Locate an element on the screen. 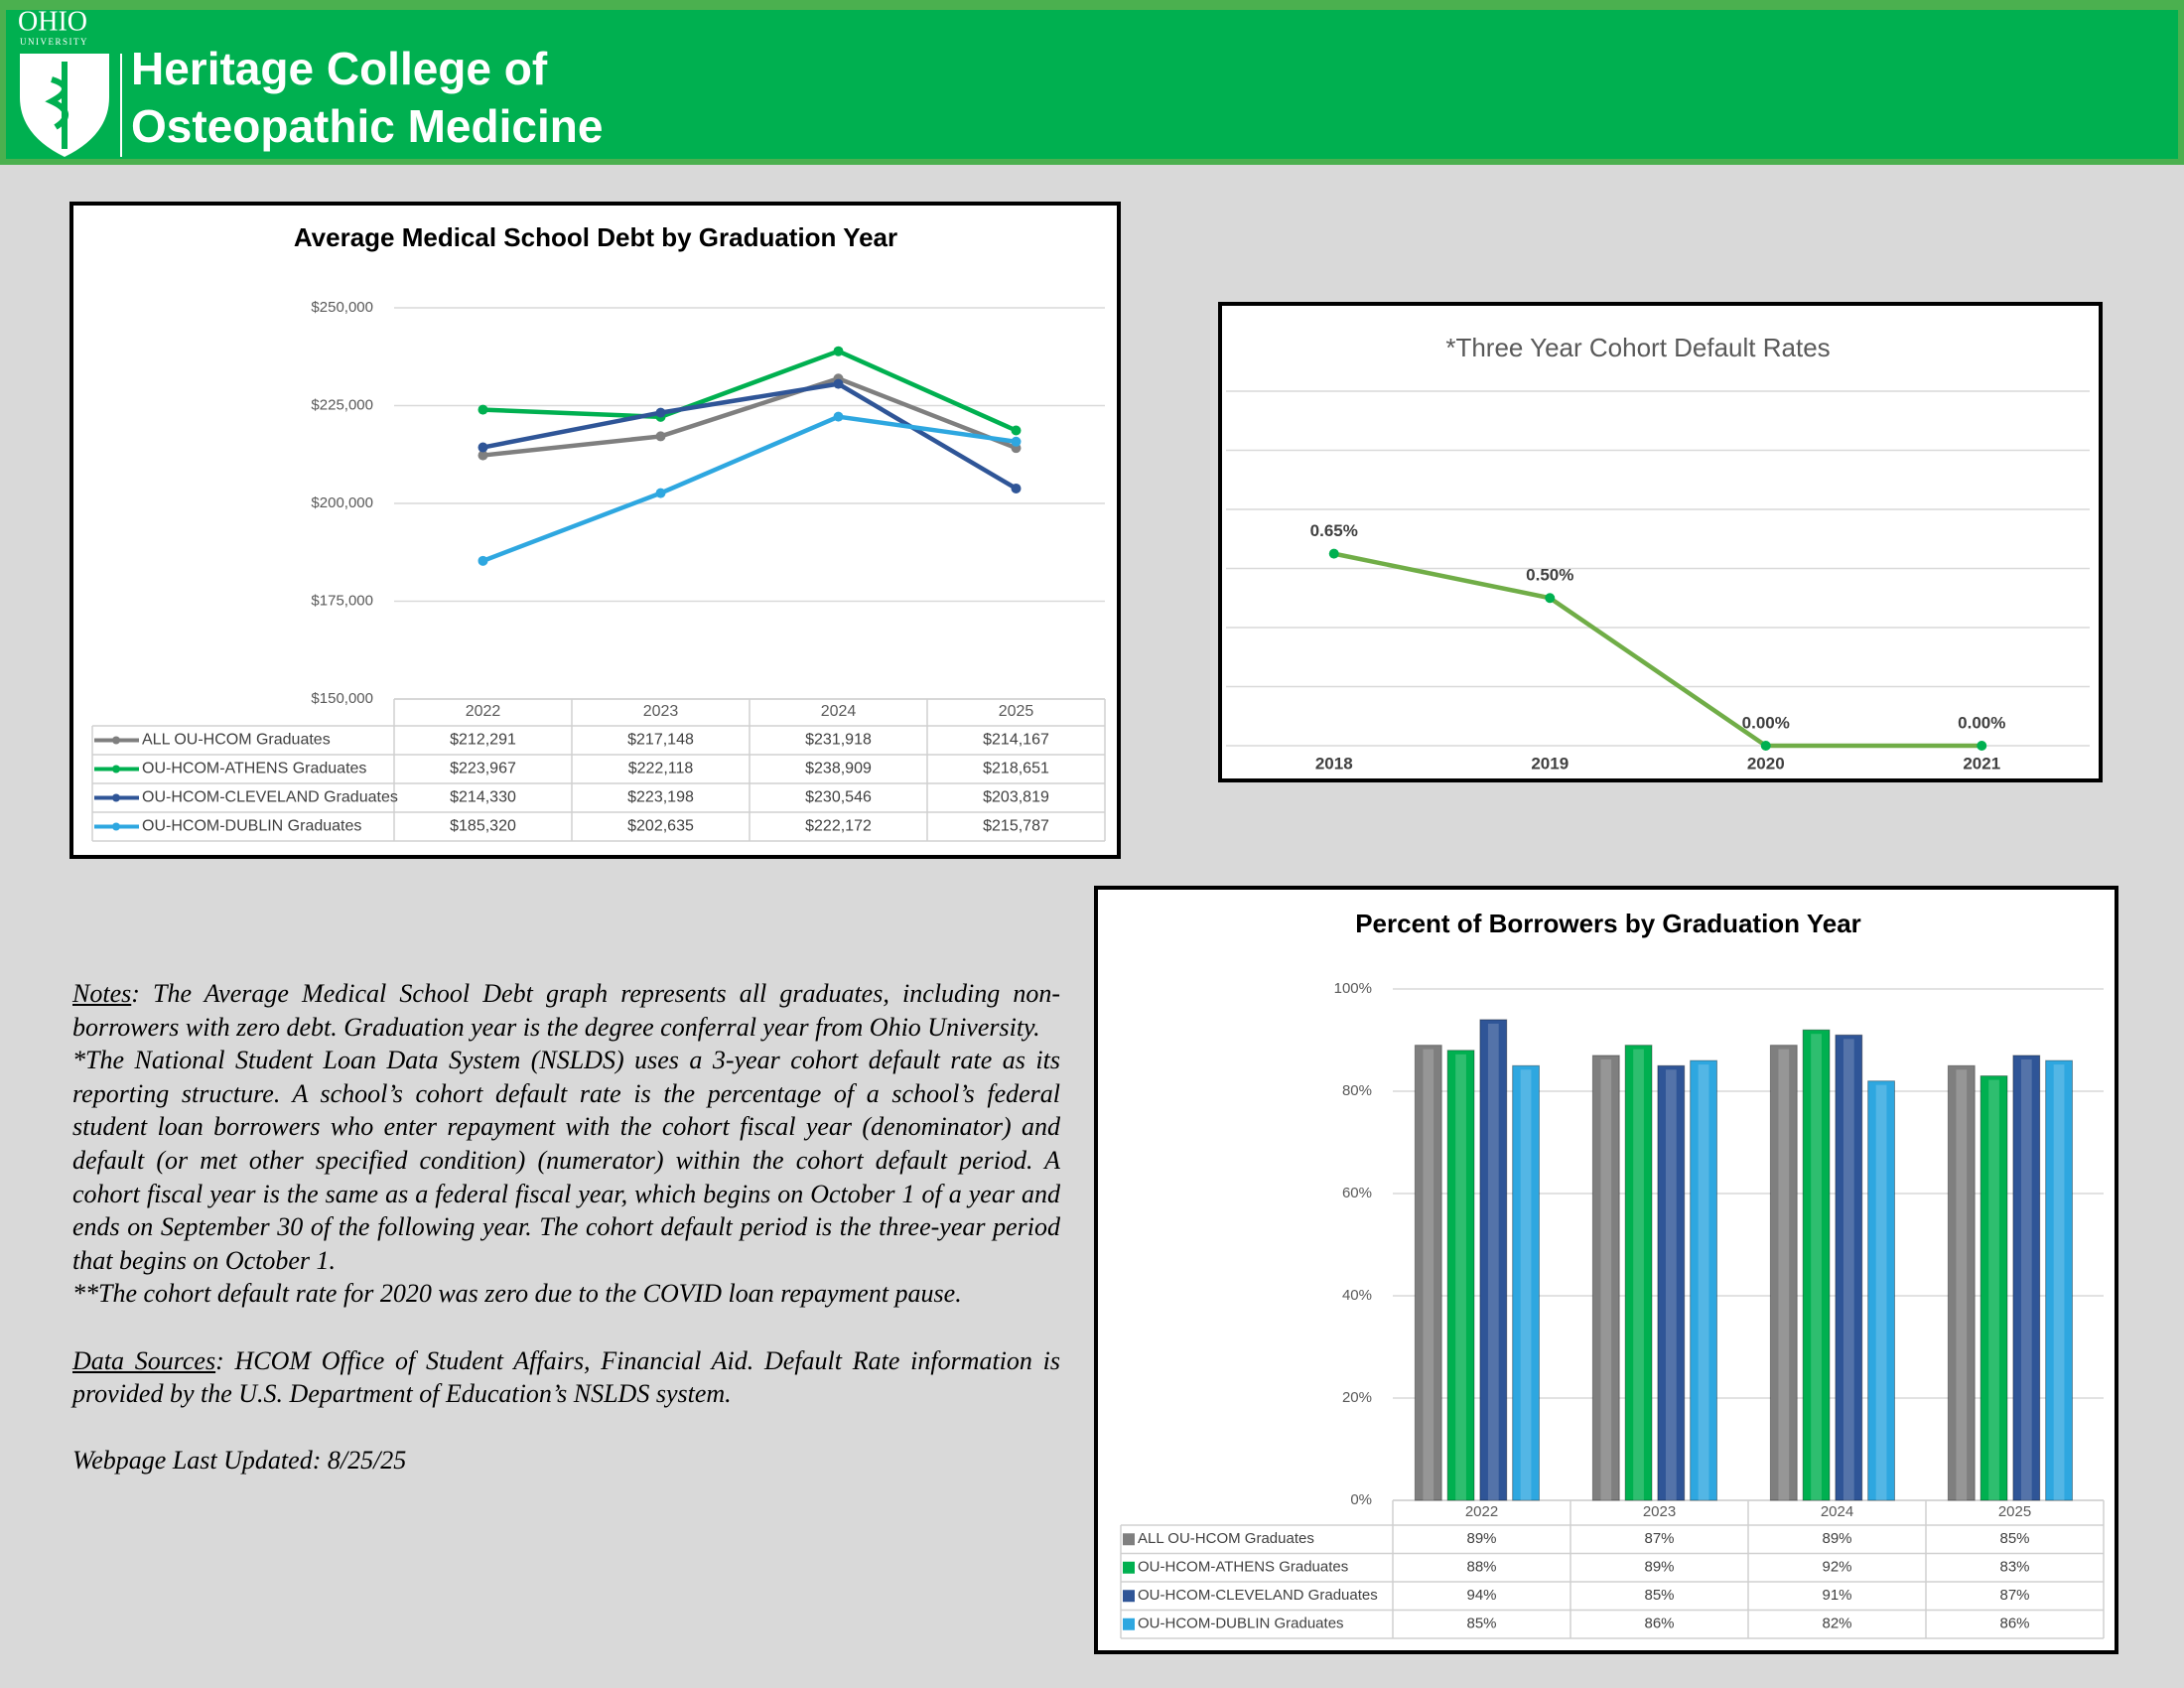 The width and height of the screenshot is (2184, 1688). logo-subtext: UNIVERSITY is located at coordinates (54, 42).